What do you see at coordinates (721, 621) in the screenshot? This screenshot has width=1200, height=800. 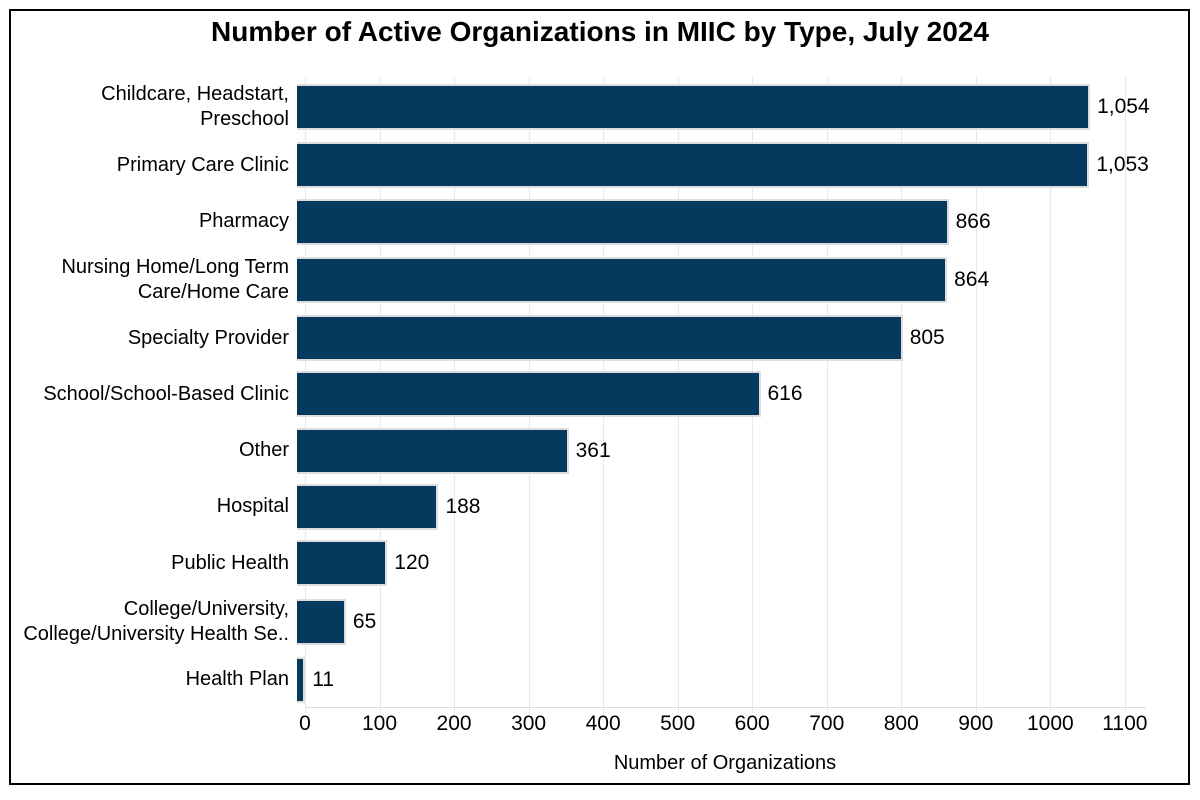 I see `bar-track: 65` at bounding box center [721, 621].